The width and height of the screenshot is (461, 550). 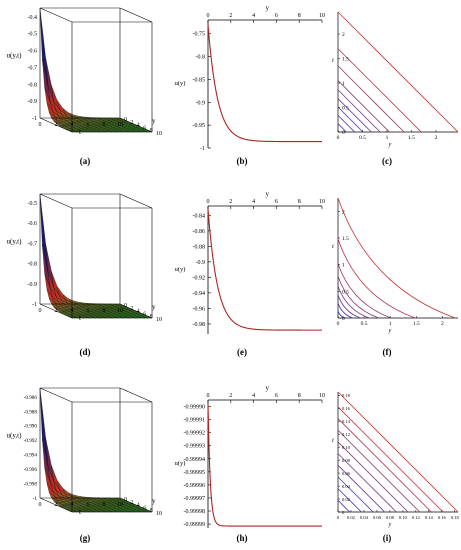 What do you see at coordinates (346, 408) in the screenshot?
I see `y-tick-label: 0.16` at bounding box center [346, 408].